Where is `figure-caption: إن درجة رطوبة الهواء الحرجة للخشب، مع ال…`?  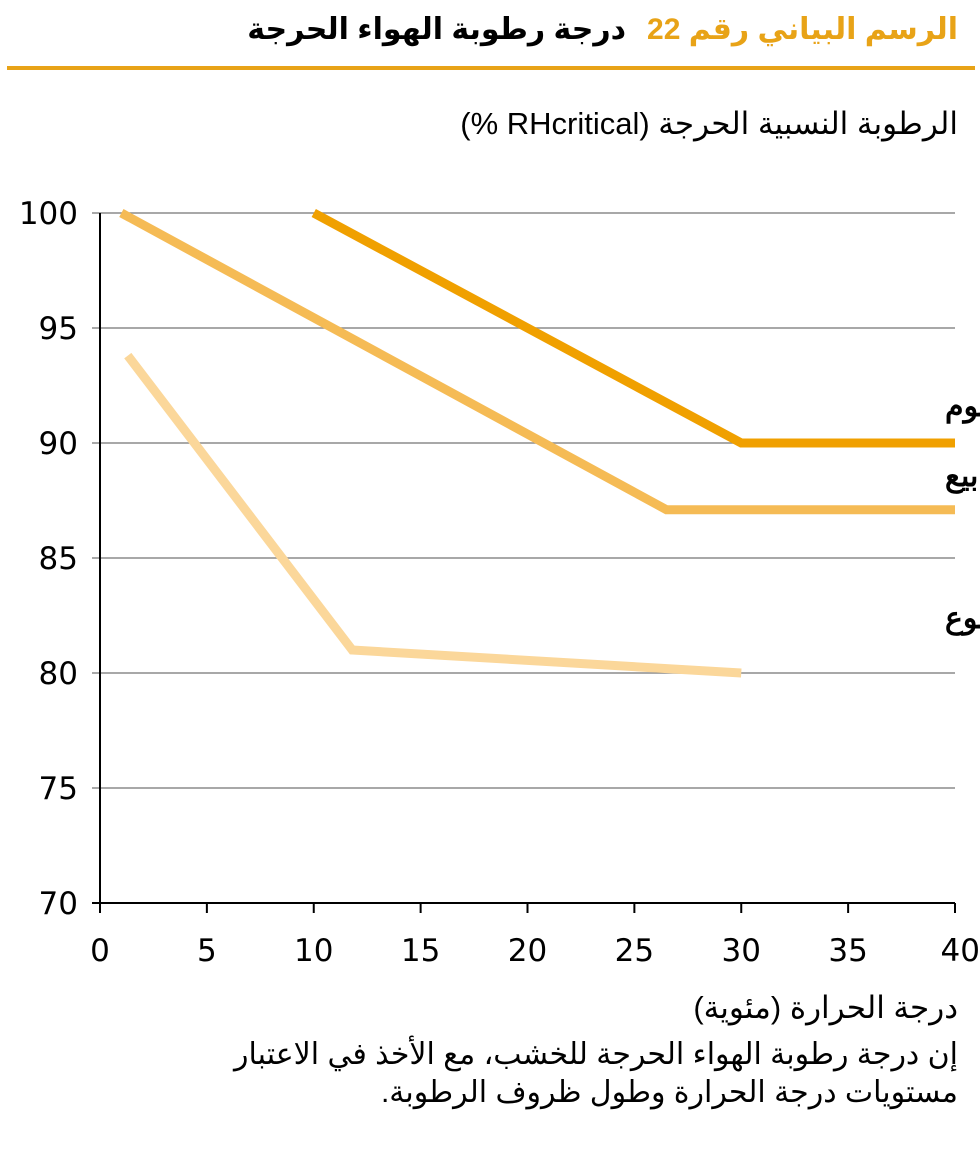 figure-caption: إن درجة رطوبة الهواء الحرجة للخشب، مع ال… is located at coordinates (596, 1074).